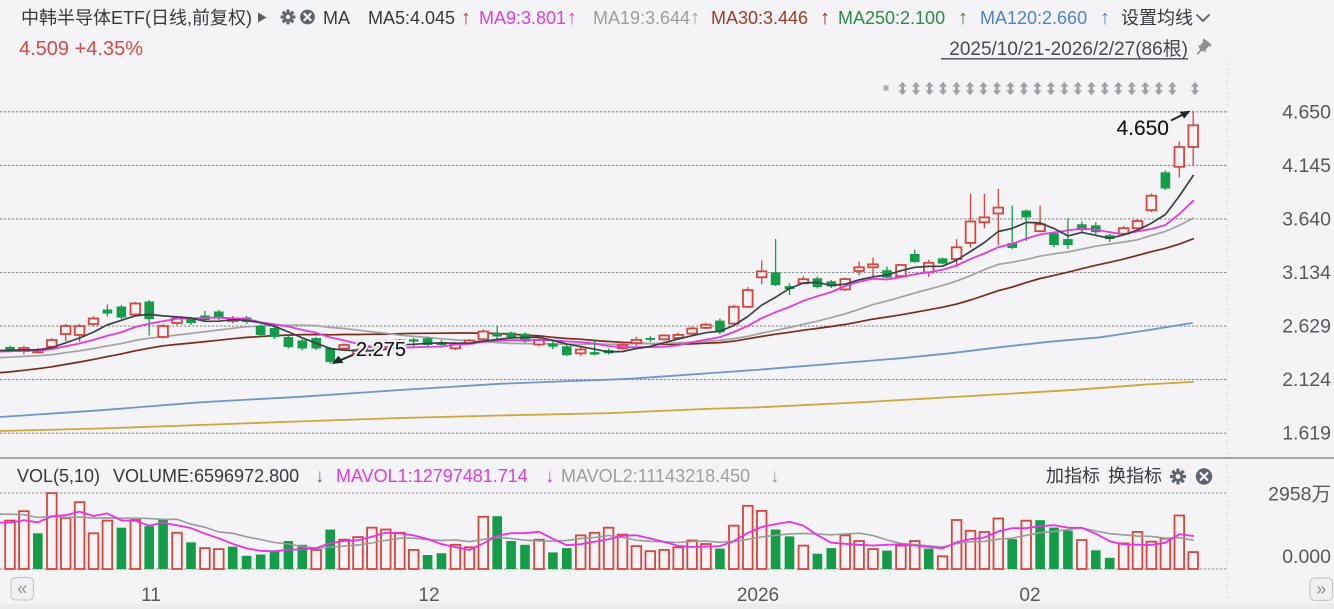 The width and height of the screenshot is (1334, 609). What do you see at coordinates (428, 595) in the screenshot?
I see `svg-text: 12` at bounding box center [428, 595].